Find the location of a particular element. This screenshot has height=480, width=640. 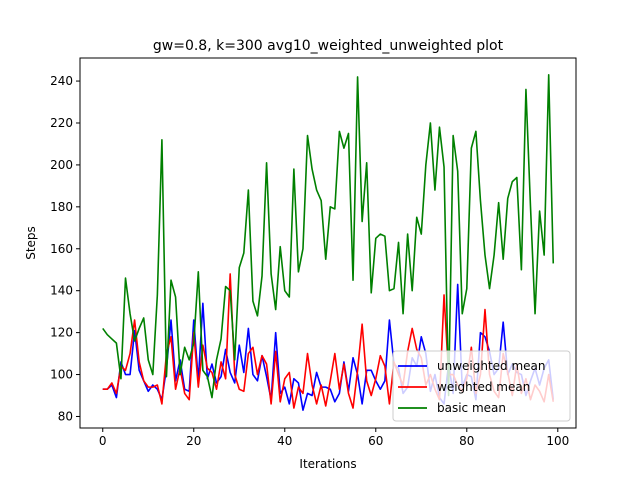

y-axis: 80 100 120 140 160 180 200 220 240 is located at coordinates (65, 248).